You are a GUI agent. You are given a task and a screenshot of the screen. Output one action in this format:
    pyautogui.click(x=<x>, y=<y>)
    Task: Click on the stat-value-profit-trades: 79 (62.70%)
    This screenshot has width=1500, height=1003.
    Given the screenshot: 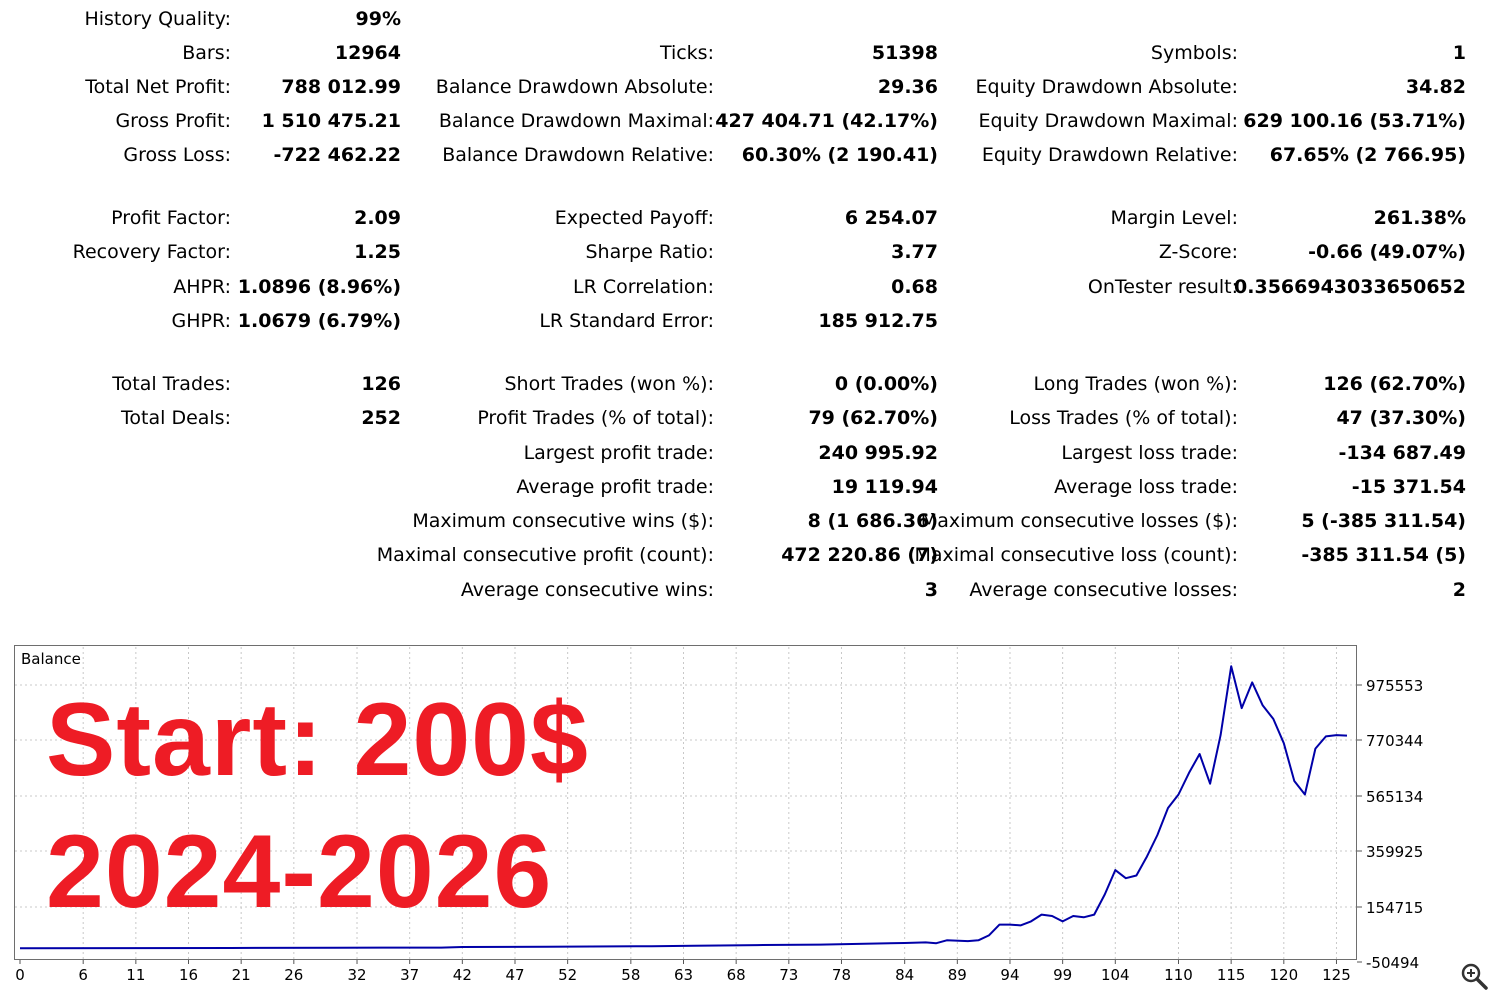 What is the action you would take?
    pyautogui.click(x=873, y=418)
    